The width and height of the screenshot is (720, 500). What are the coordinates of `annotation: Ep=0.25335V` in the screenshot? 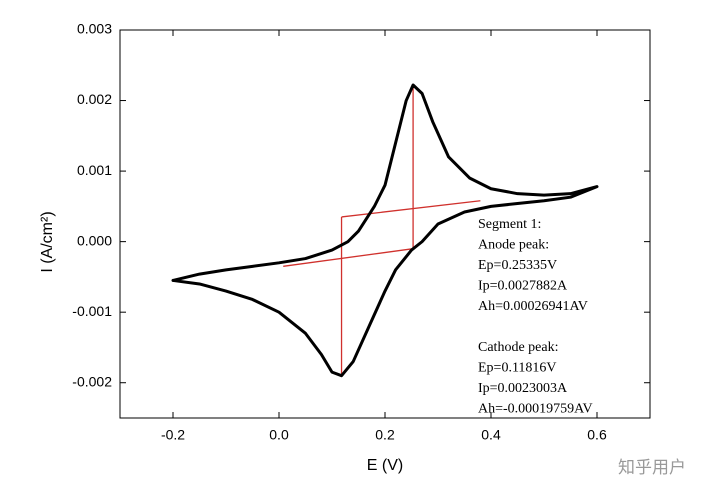 It's located at (517, 265).